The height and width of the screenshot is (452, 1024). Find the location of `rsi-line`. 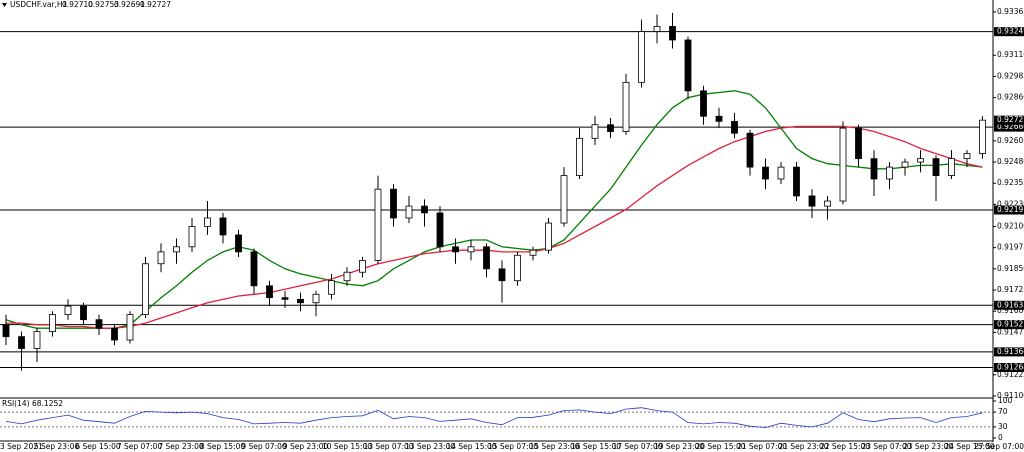

rsi-line is located at coordinates (494, 418).